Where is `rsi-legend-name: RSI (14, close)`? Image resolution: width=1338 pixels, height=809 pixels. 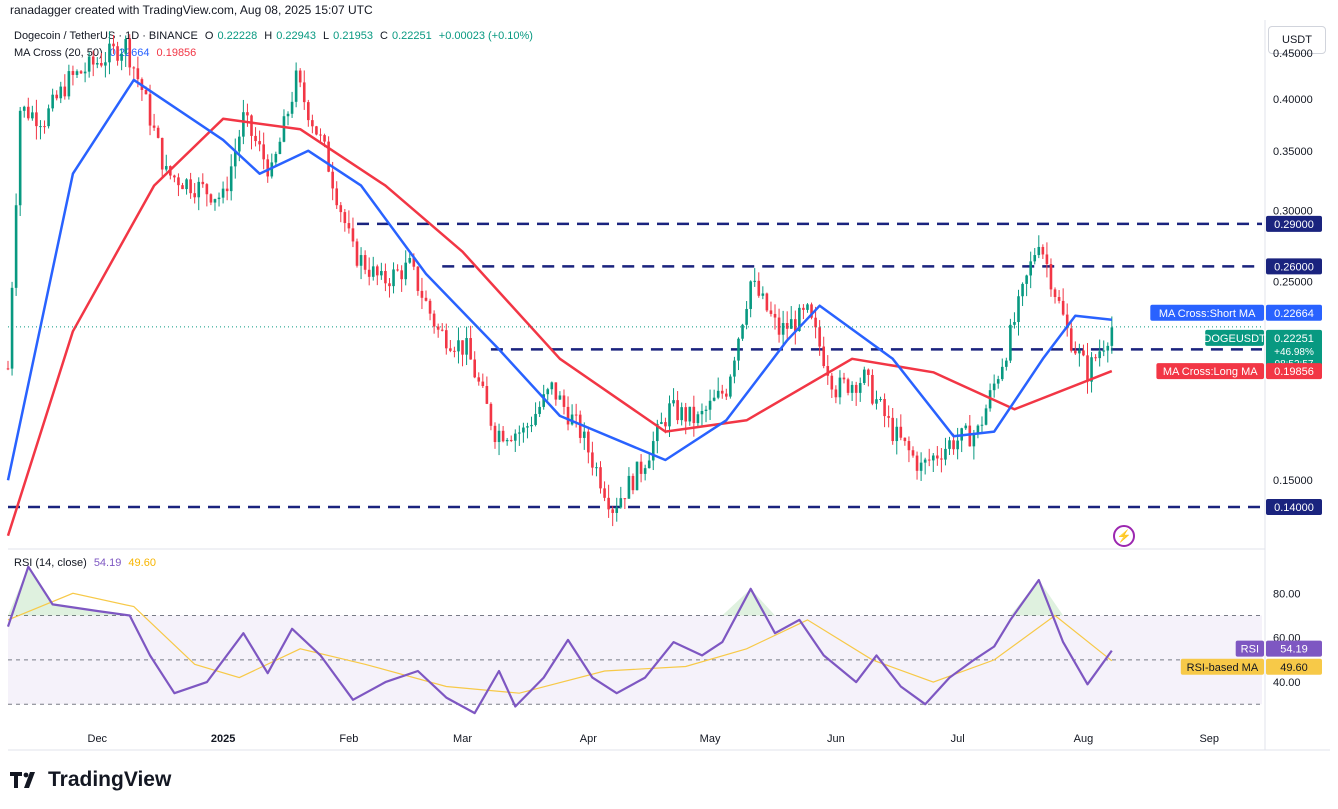 rsi-legend-name: RSI (14, close) is located at coordinates (50, 563).